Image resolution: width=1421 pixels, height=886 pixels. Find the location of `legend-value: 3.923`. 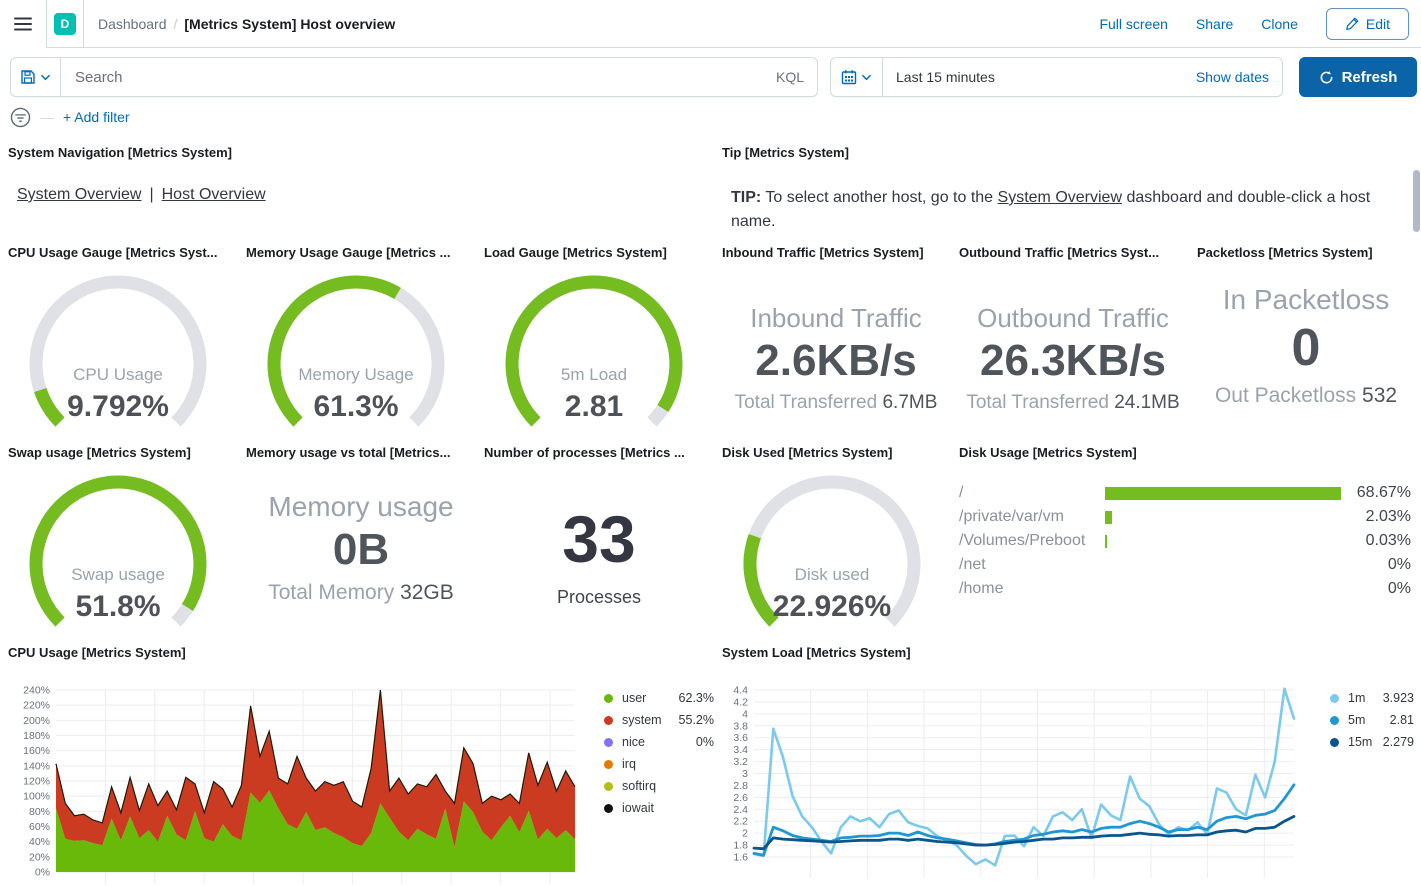

legend-value: 3.923 is located at coordinates (1398, 698).